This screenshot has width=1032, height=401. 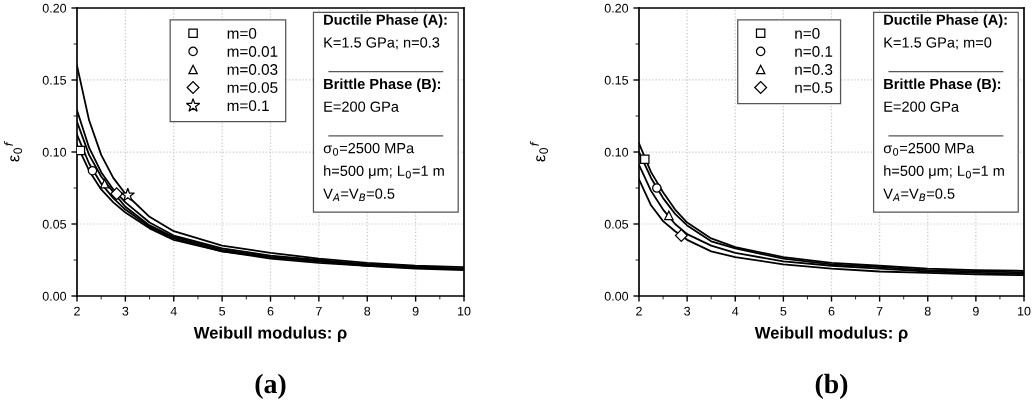 I want to click on legend-label: m=0.05, so click(x=252, y=87).